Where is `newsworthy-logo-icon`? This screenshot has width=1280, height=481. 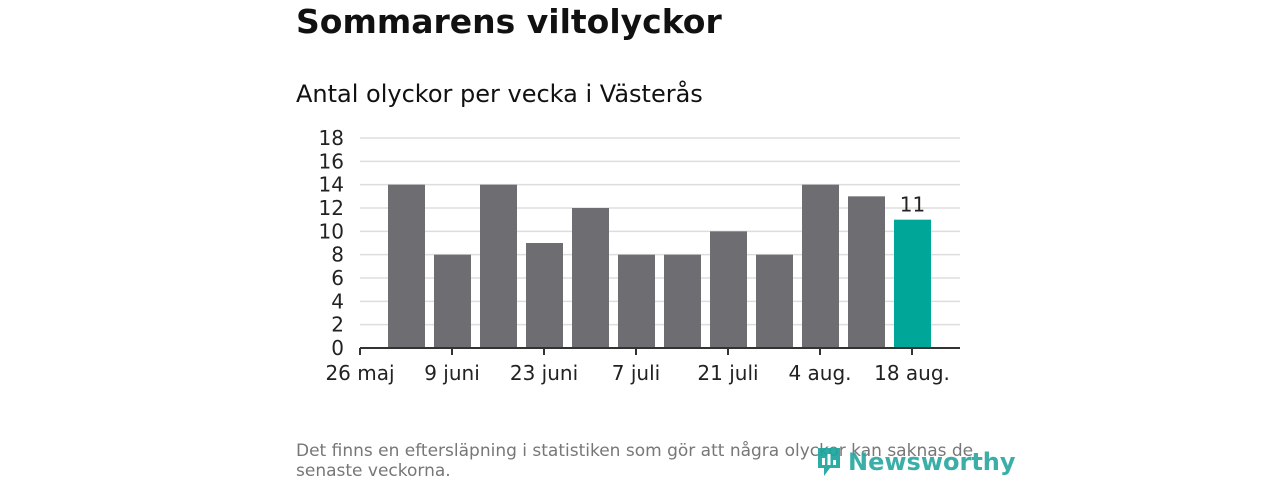 newsworthy-logo-icon is located at coordinates (829, 462).